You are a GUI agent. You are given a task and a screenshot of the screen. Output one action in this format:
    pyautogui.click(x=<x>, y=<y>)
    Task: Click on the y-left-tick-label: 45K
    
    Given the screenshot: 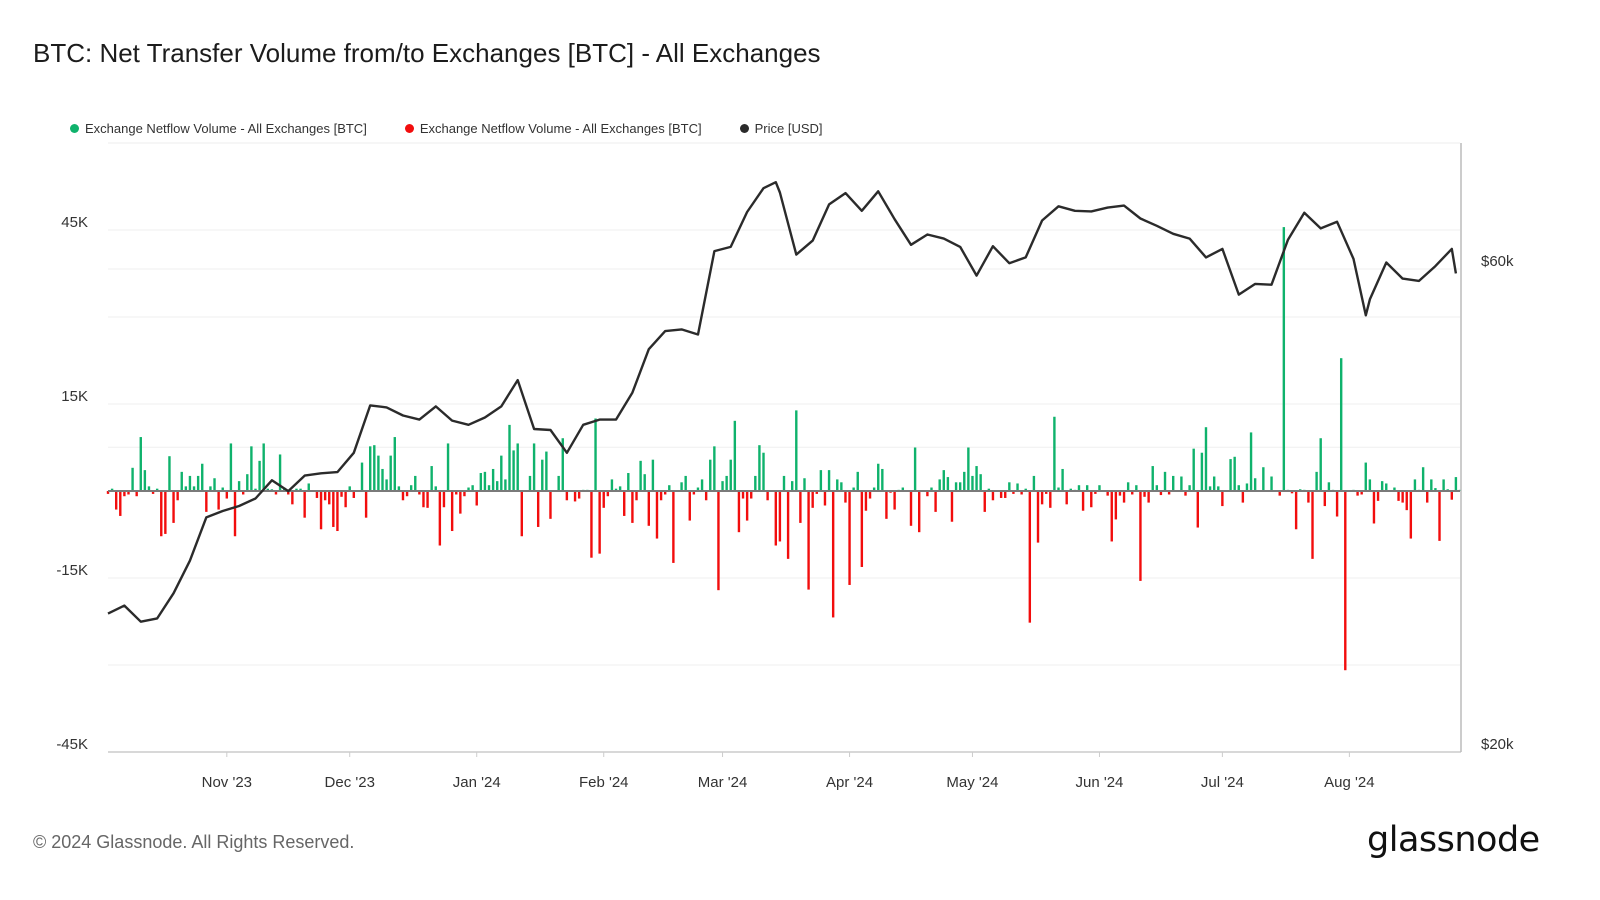 What is the action you would take?
    pyautogui.click(x=74, y=222)
    